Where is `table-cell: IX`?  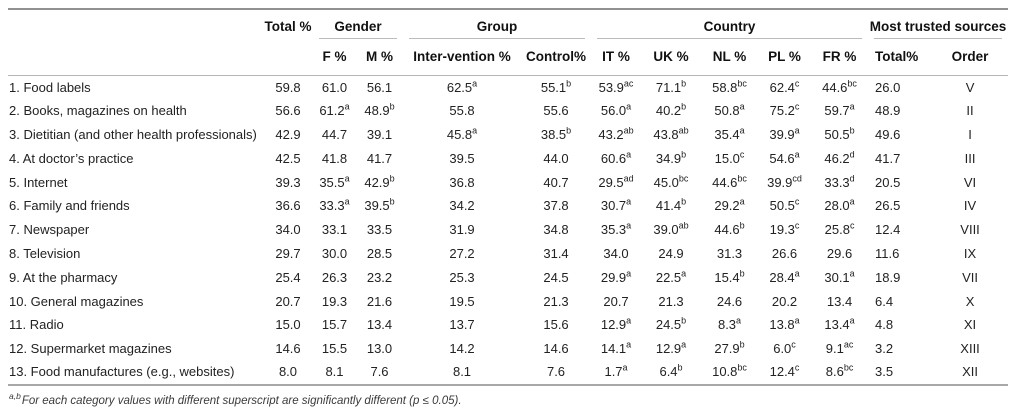
table-cell: IX is located at coordinates (970, 253).